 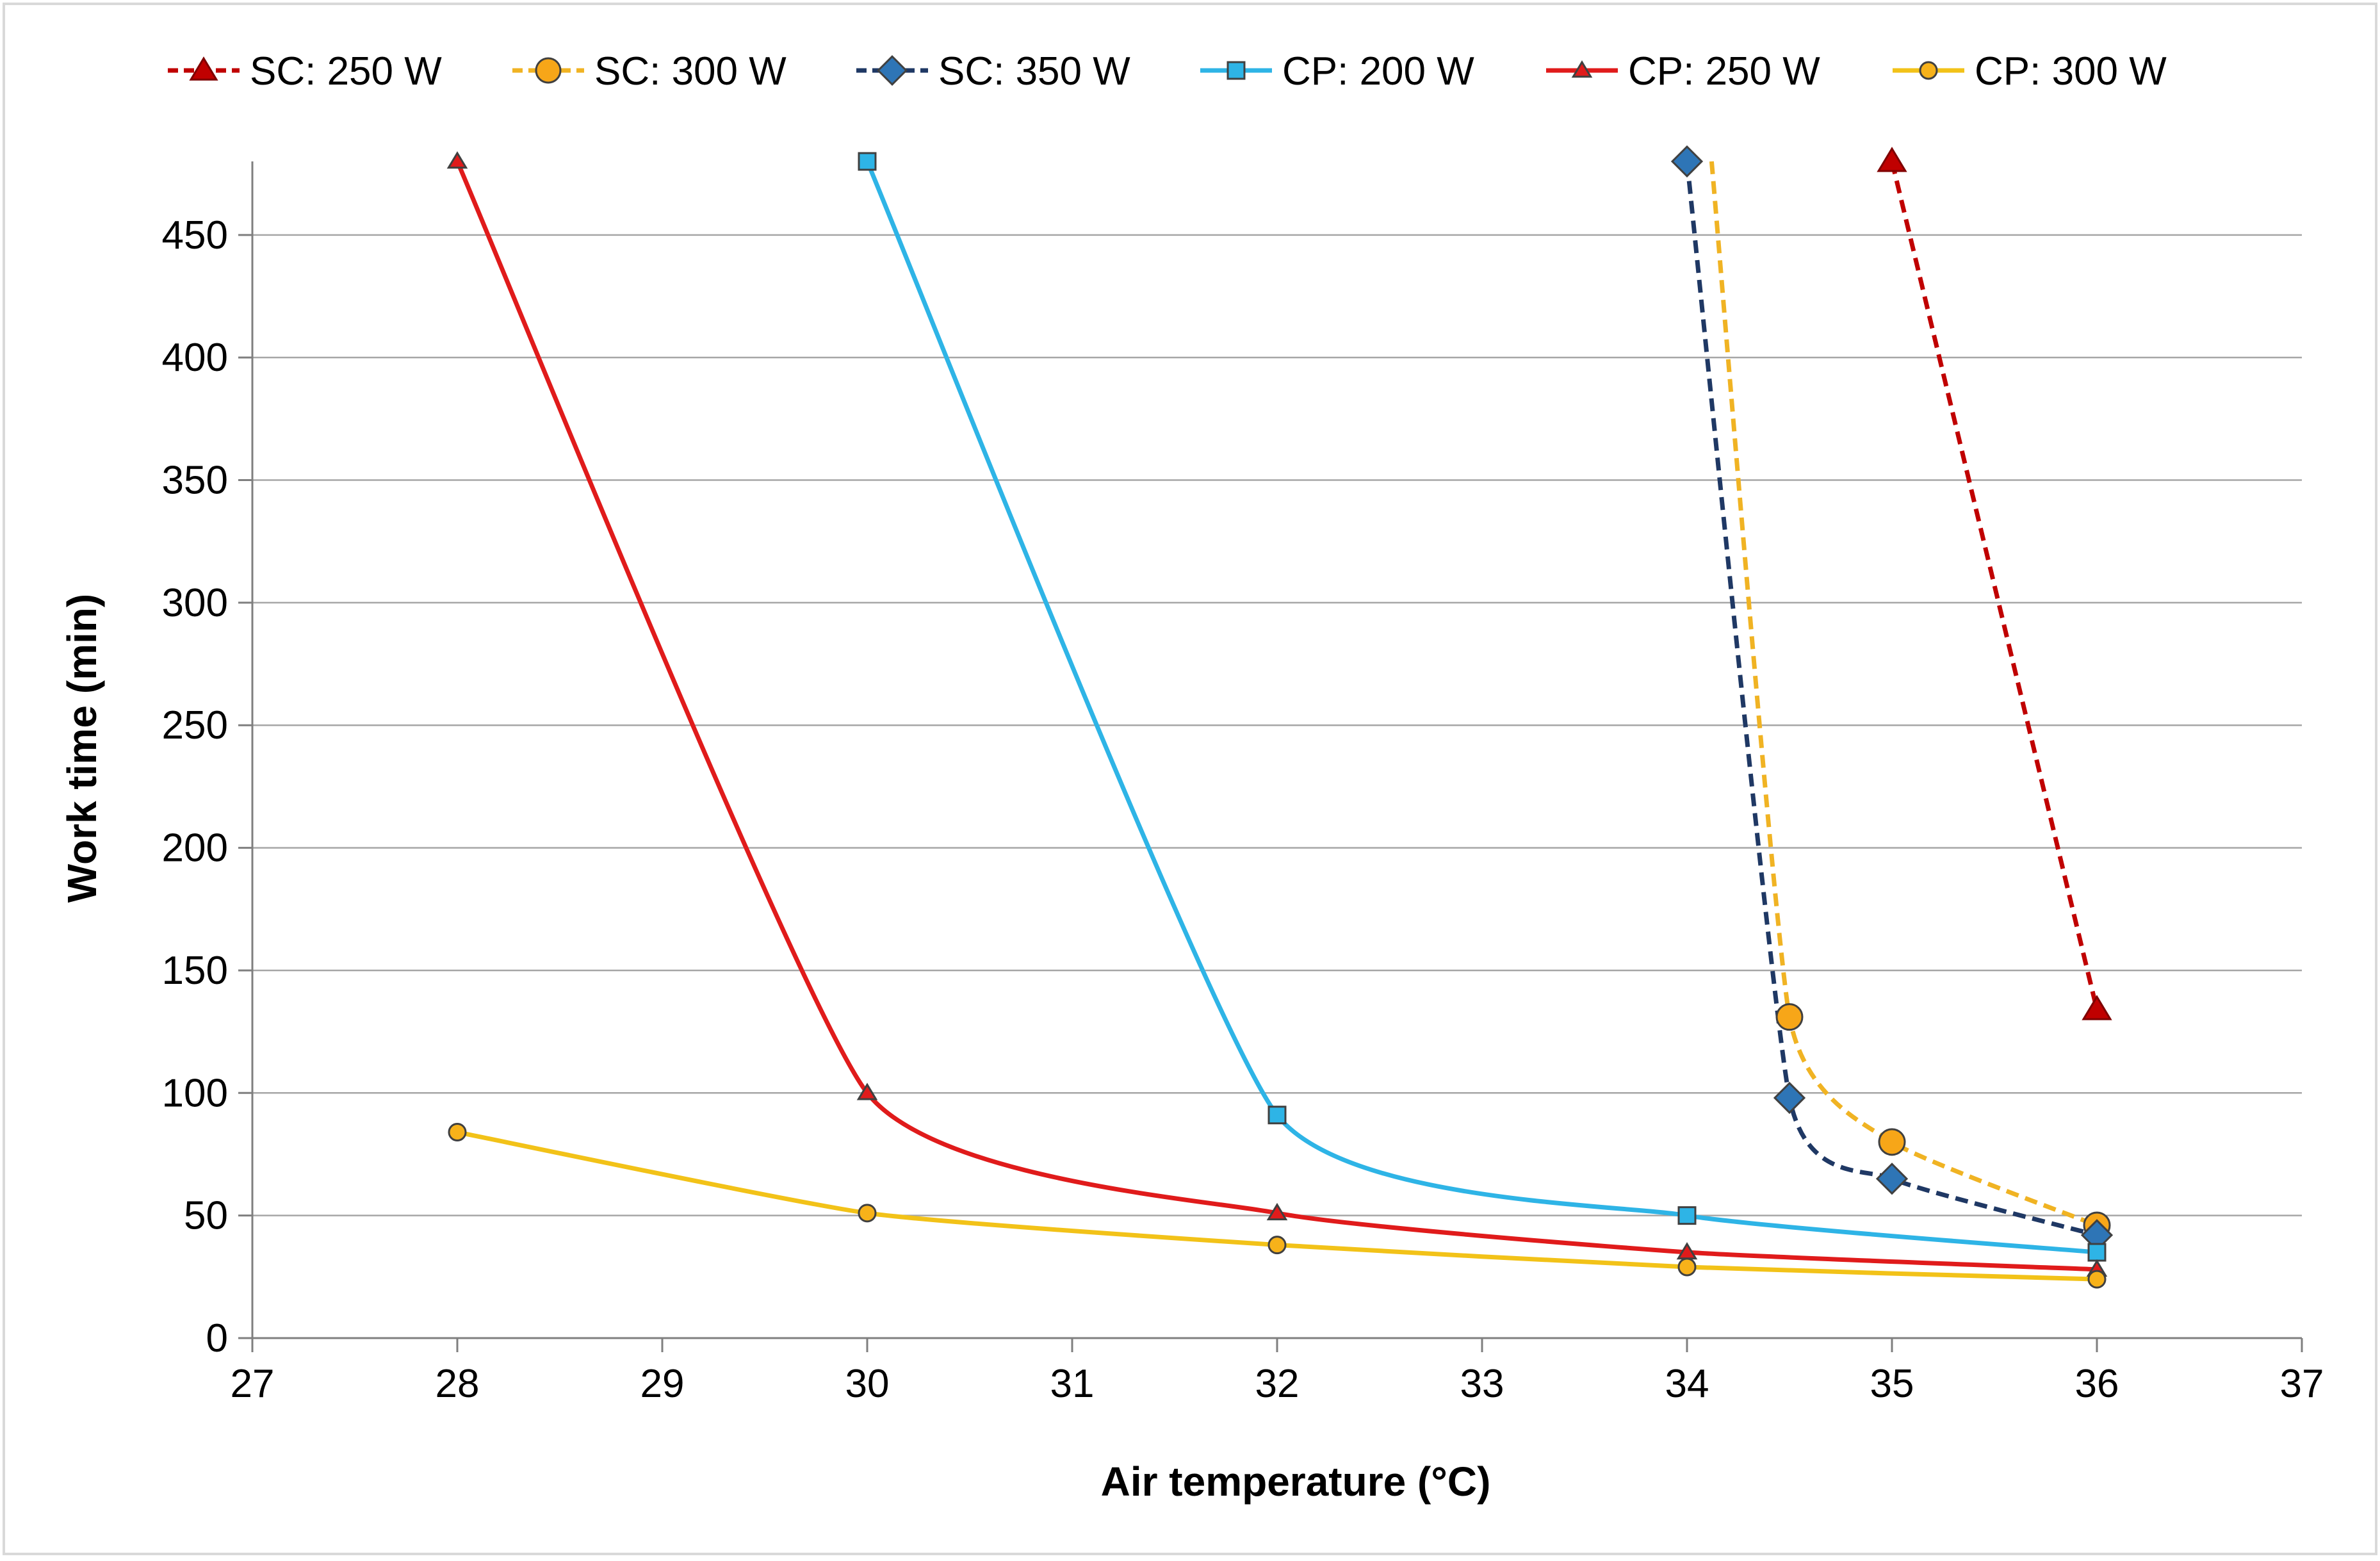 What do you see at coordinates (1277, 1384) in the screenshot?
I see `x-tick-label: 32` at bounding box center [1277, 1384].